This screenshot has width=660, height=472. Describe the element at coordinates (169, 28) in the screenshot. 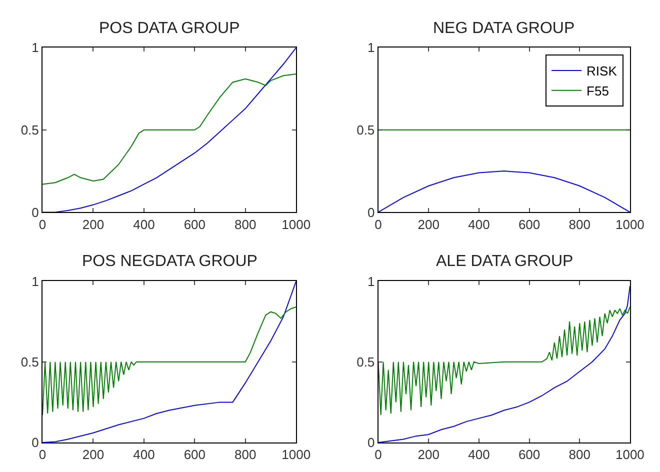

I see `chart-title: POS DATA GROUP` at that location.